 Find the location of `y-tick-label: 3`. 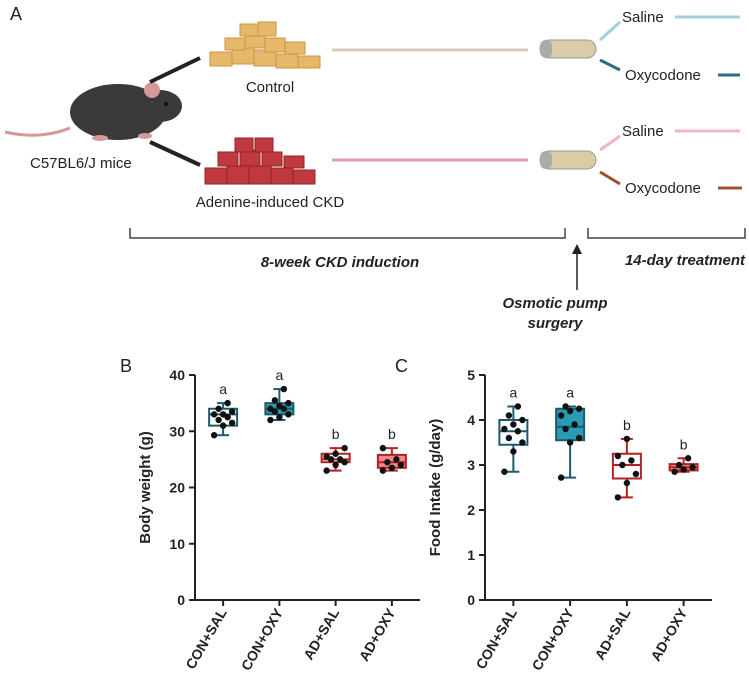

y-tick-label: 3 is located at coordinates (471, 465).